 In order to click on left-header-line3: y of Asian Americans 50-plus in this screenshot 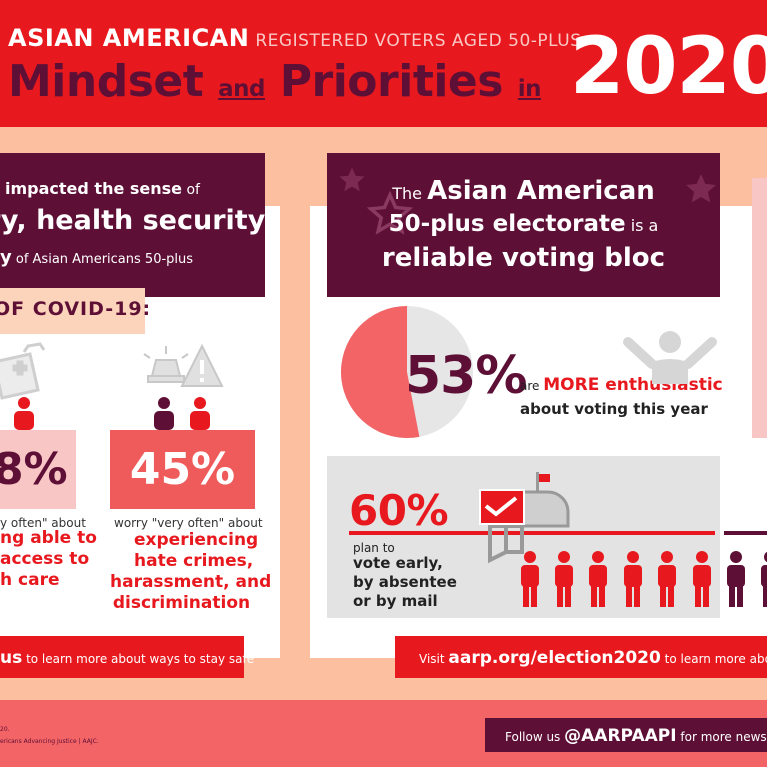, I will do `click(96, 257)`.